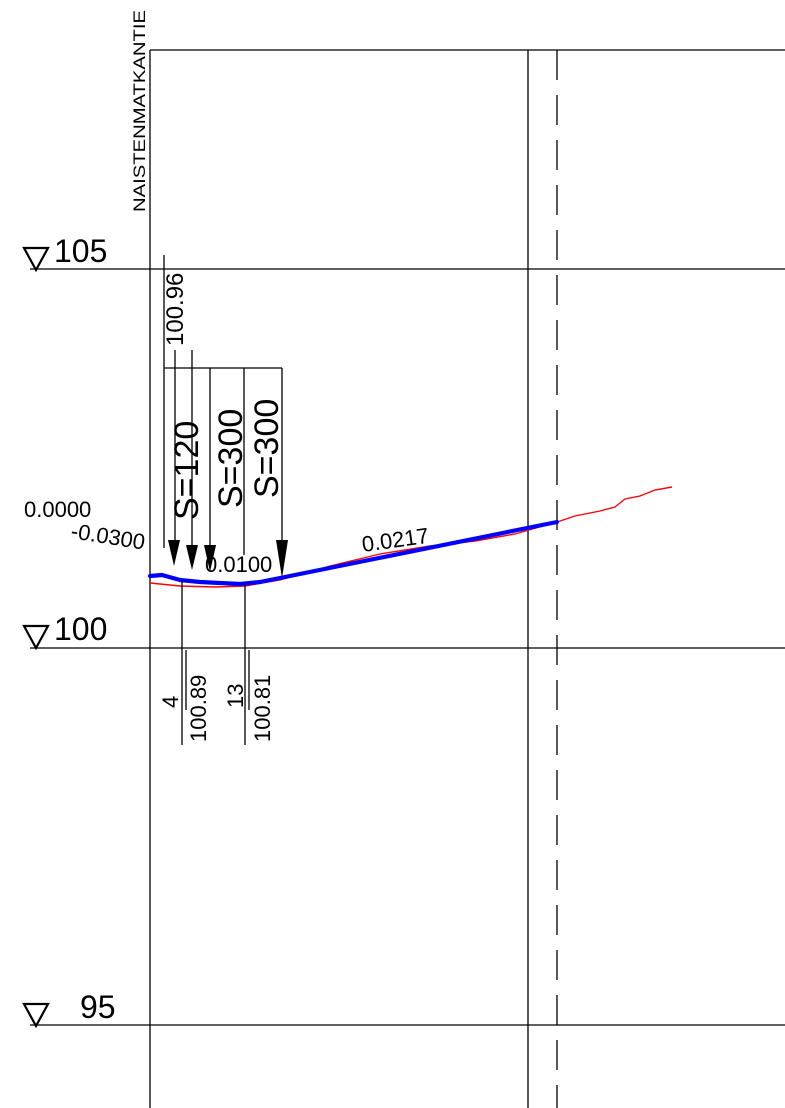 This screenshot has height=1108, width=785. I want to click on grade-start-label: 0.0000, so click(57, 509).